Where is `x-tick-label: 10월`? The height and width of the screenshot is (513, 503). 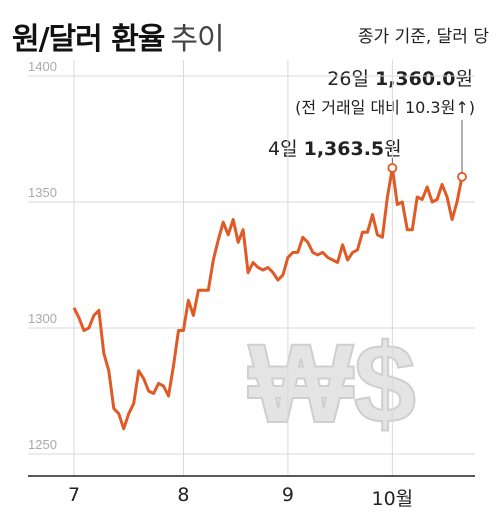
x-tick-label: 10월 is located at coordinates (392, 499).